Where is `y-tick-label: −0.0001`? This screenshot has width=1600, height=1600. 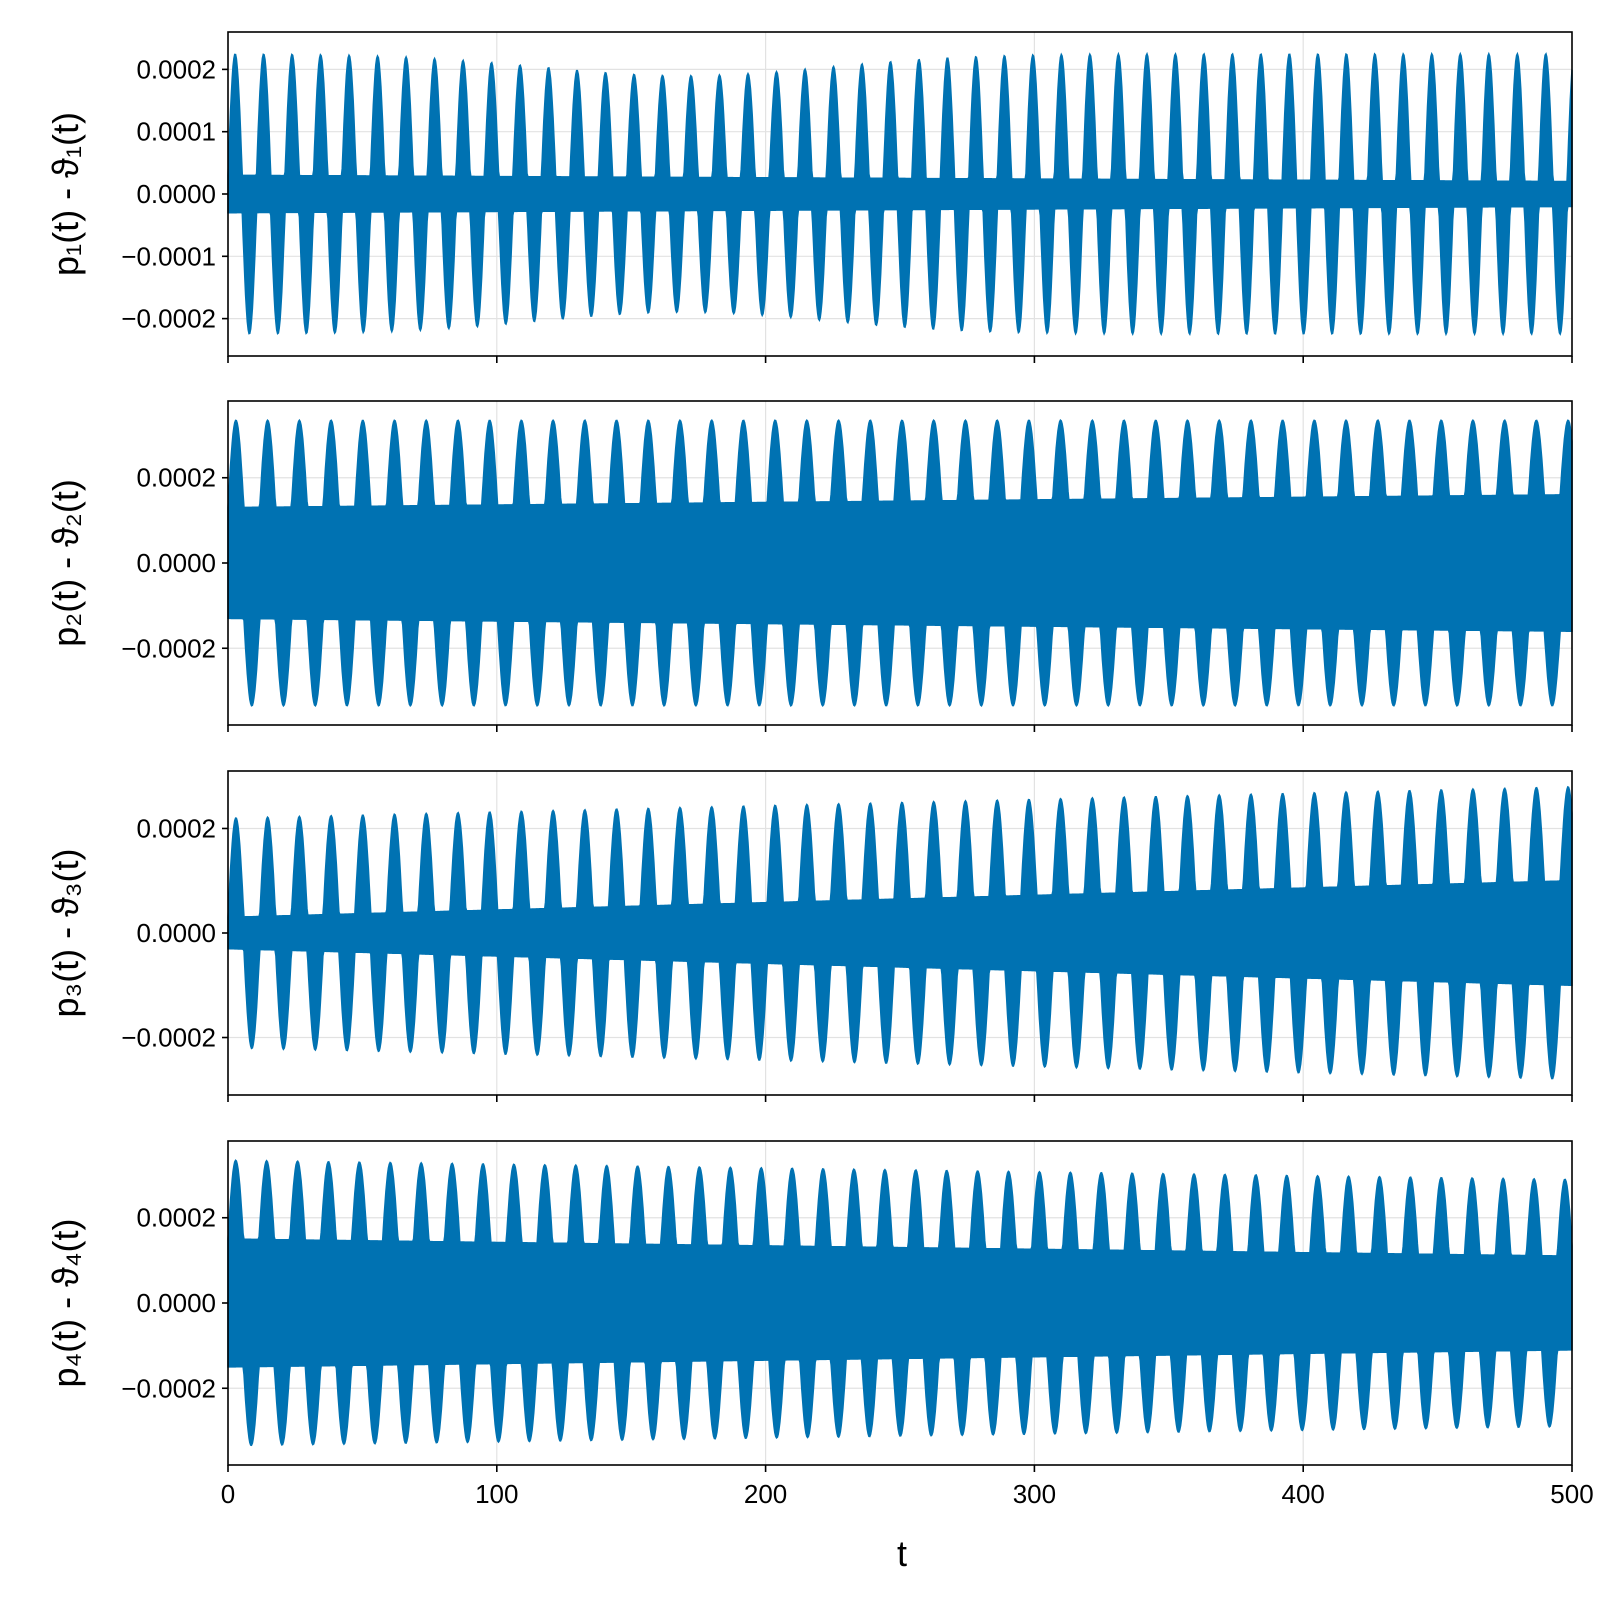 y-tick-label: −0.0001 is located at coordinates (168, 256).